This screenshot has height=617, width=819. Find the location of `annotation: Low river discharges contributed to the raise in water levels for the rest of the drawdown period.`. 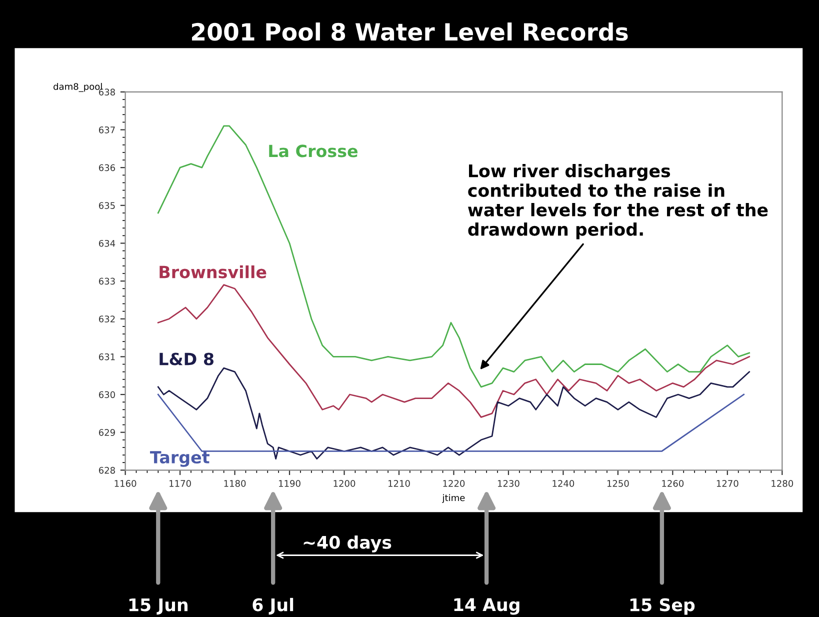

annotation: Low river discharges contributed to the raise in water levels for the rest of the drawdown period. is located at coordinates (618, 202).